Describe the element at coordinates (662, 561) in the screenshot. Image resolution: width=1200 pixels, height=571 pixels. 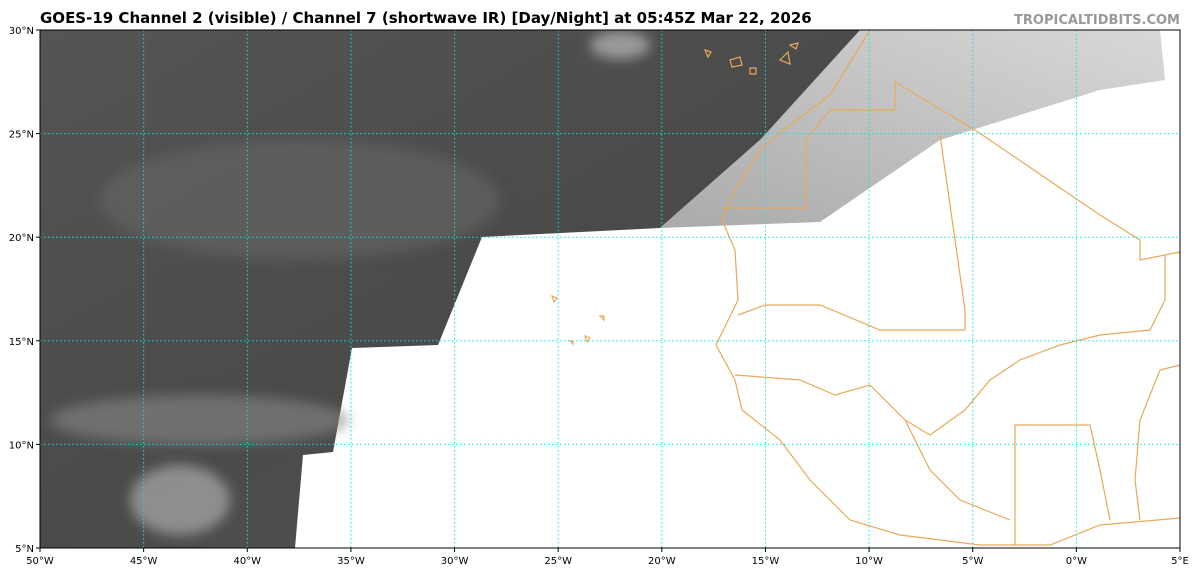
I see `lon-tick-label: 20°W` at that location.